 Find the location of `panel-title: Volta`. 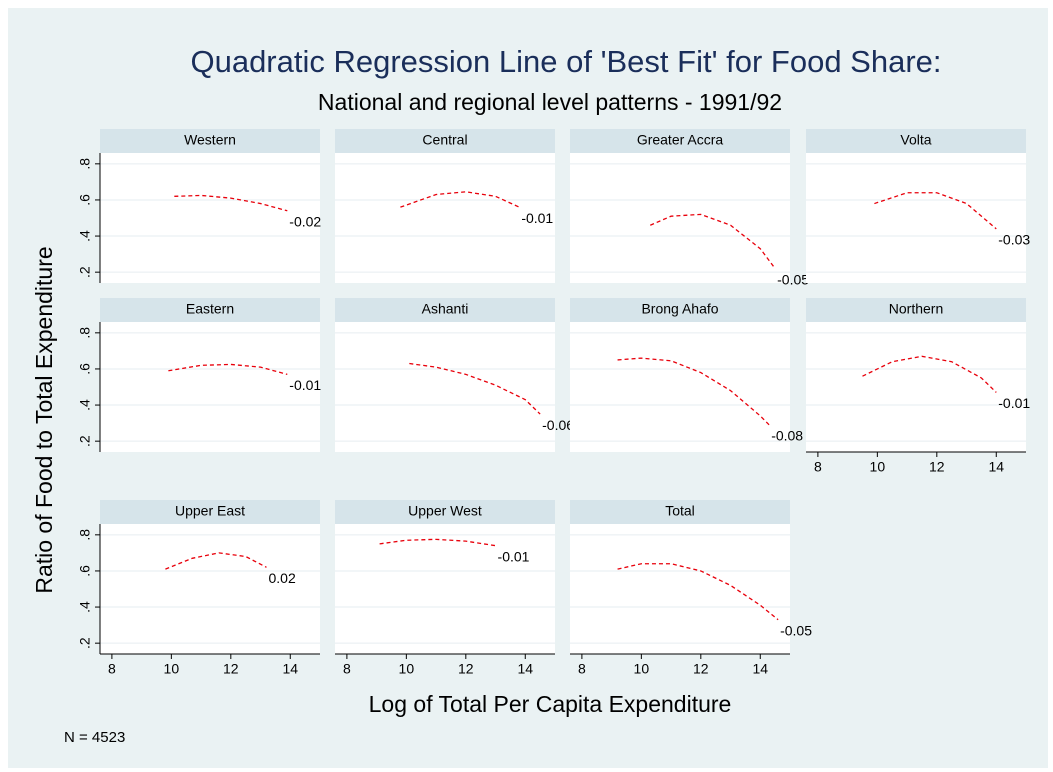

panel-title: Volta is located at coordinates (915, 140).